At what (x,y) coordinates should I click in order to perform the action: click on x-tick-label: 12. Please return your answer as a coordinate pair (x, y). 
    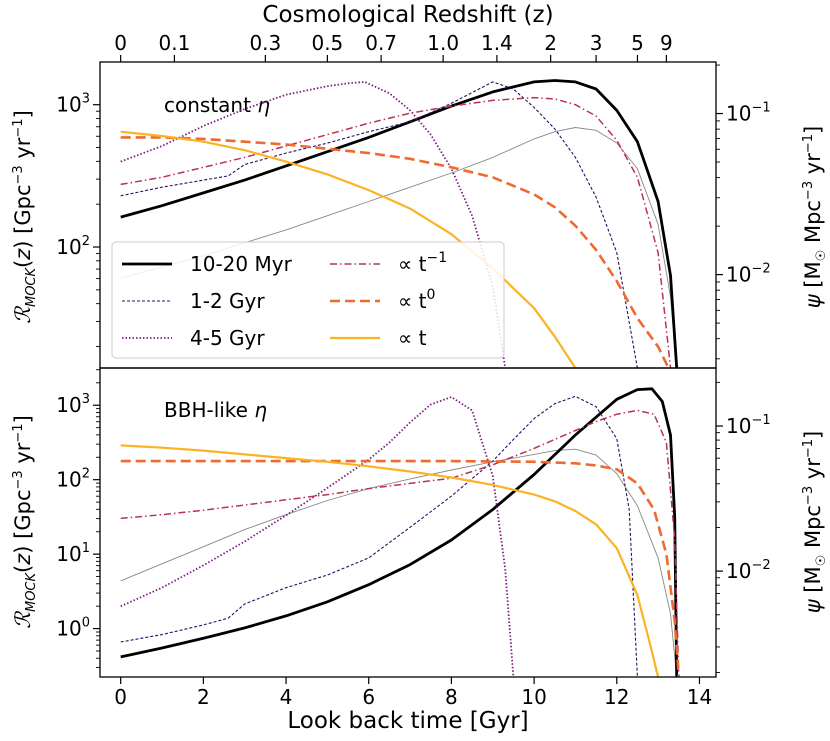
    Looking at the image, I should click on (616, 697).